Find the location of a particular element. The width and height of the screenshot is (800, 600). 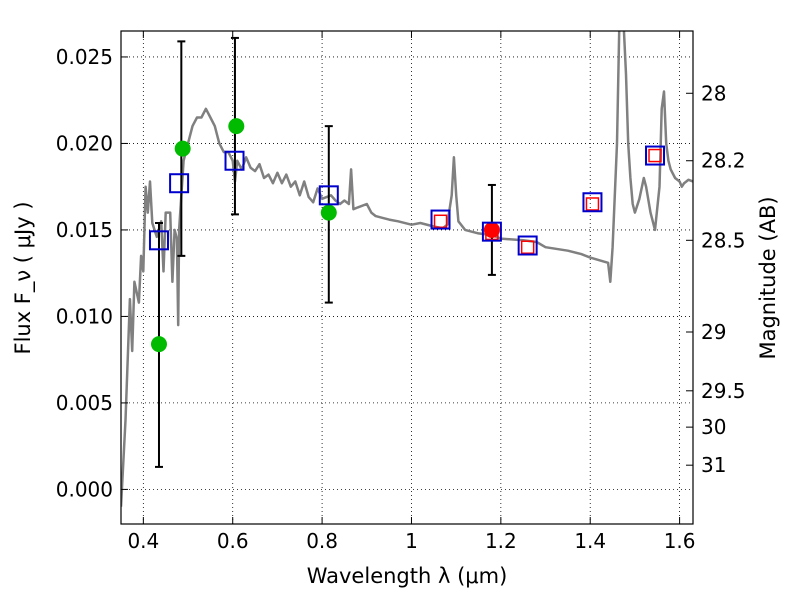

red-data-point is located at coordinates (491, 229).